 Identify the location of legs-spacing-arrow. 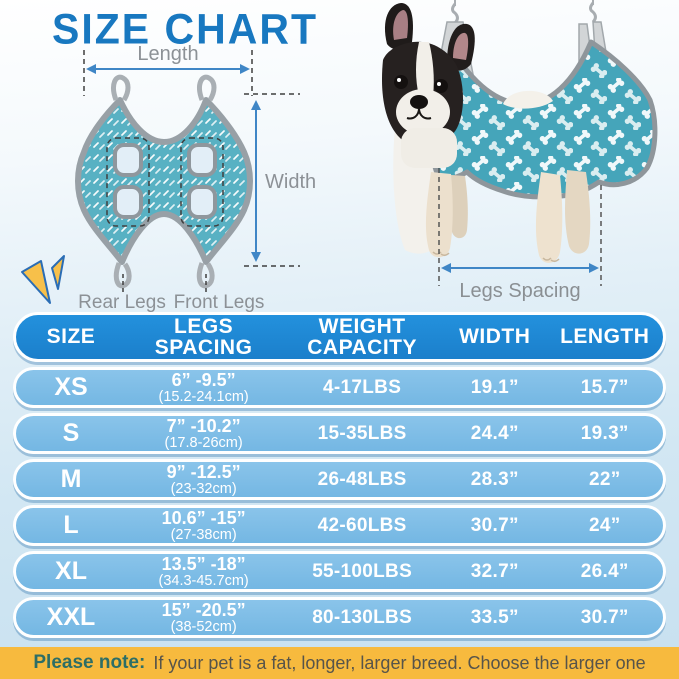
(520, 268).